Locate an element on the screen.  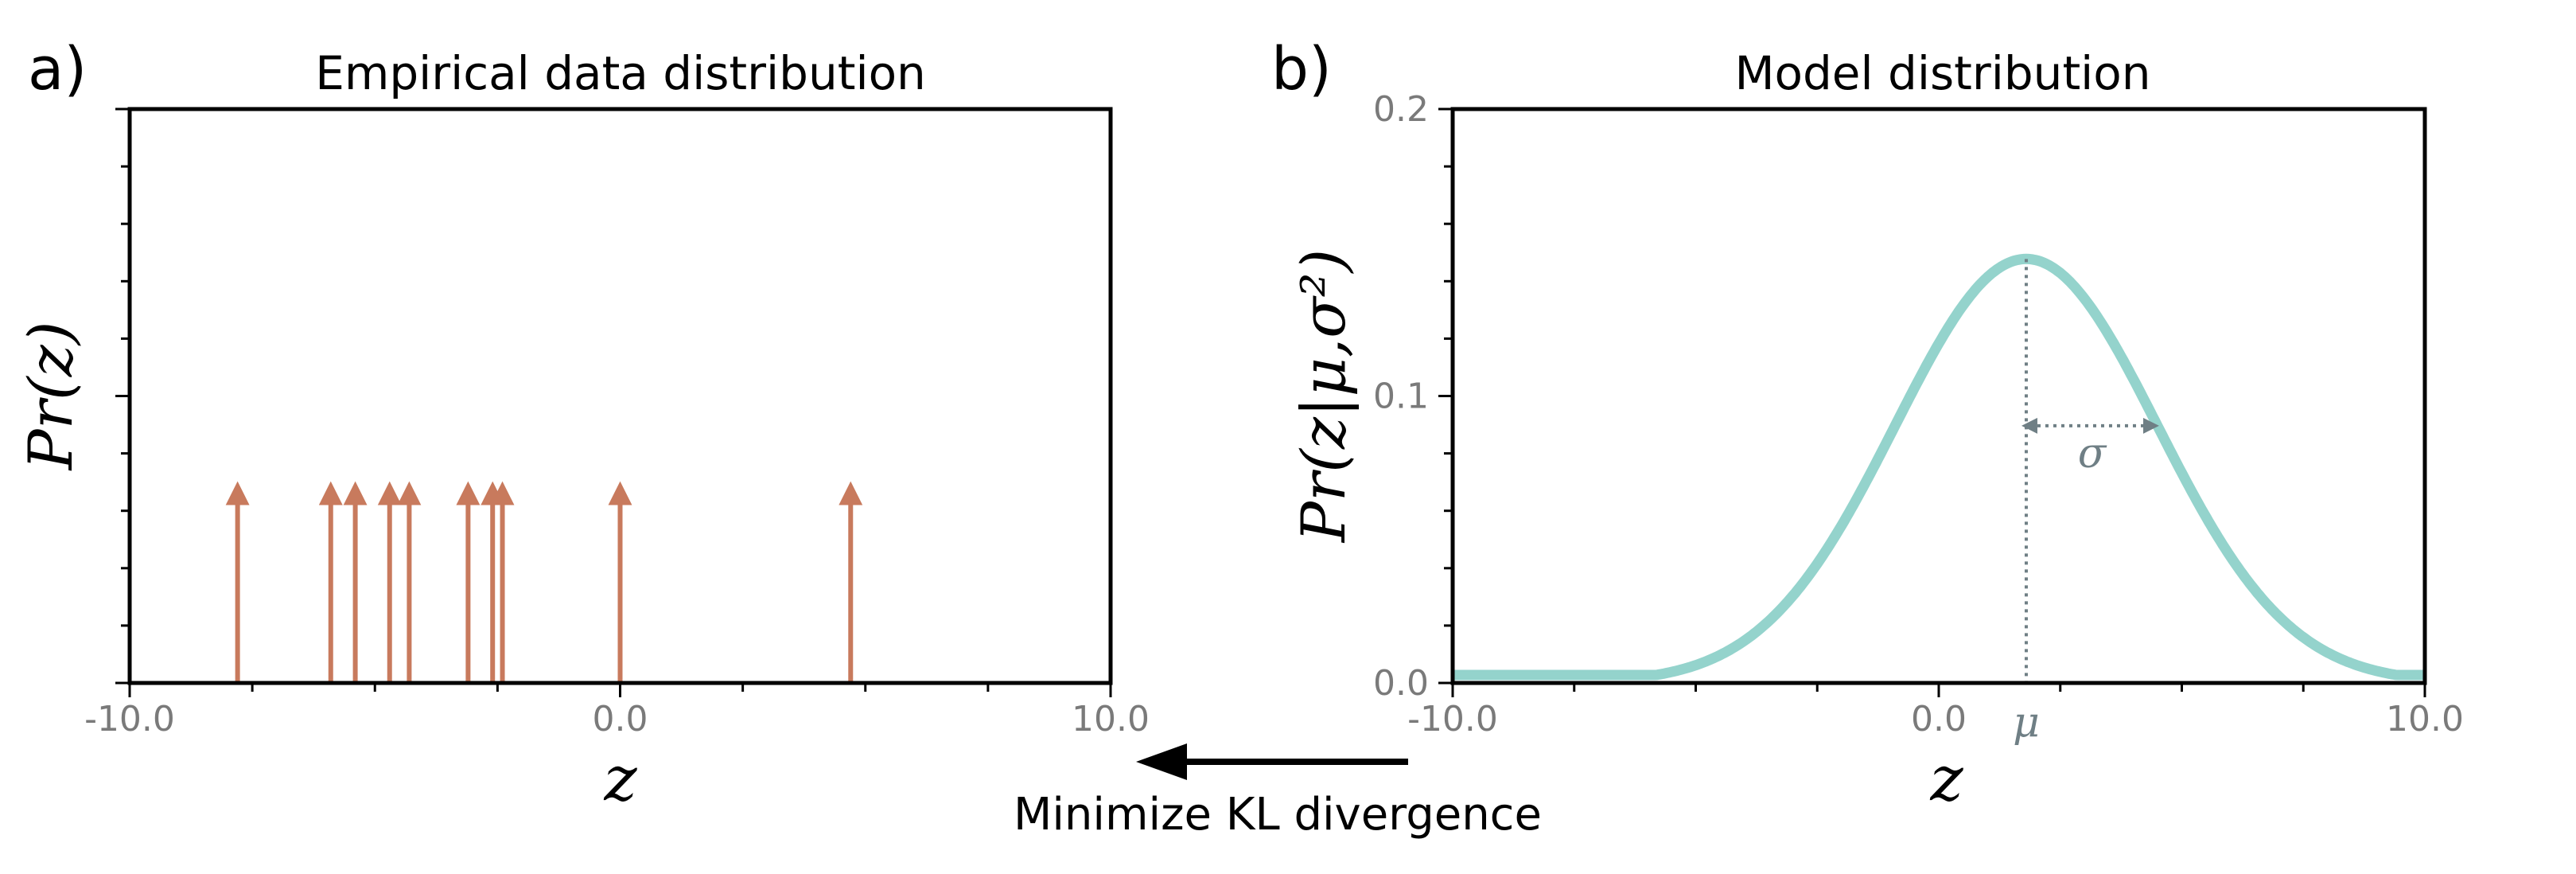
panel-b-ytick-label: 0.1 is located at coordinates (1401, 397).